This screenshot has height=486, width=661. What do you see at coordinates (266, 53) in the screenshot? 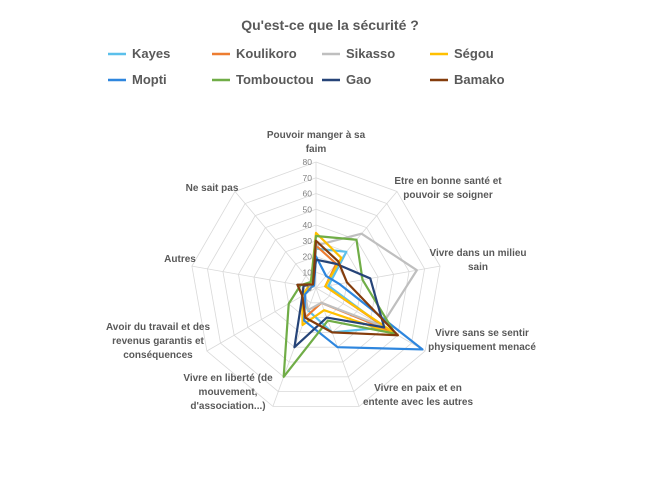
I see `legend-label: Koulikoro` at bounding box center [266, 53].